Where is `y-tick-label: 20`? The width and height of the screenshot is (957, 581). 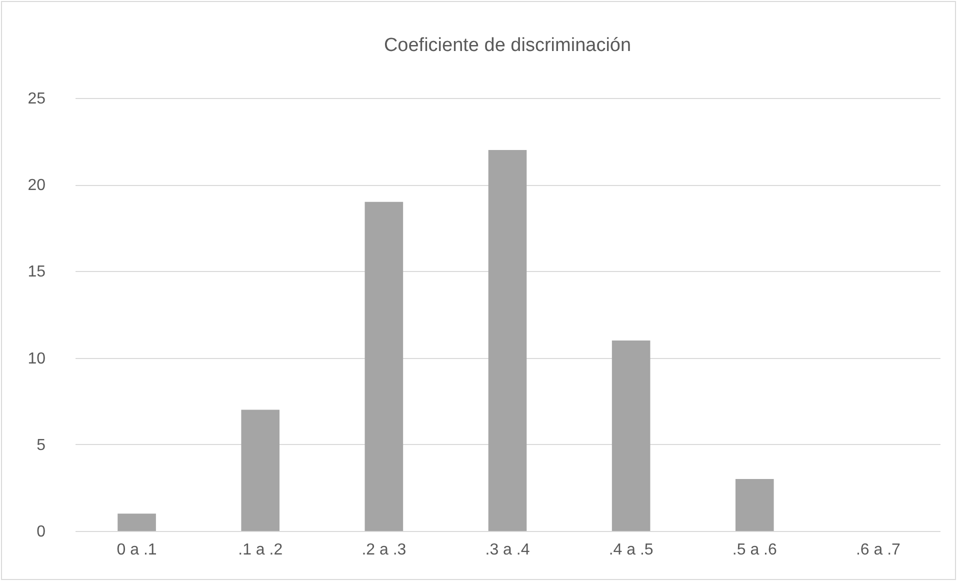 y-tick-label: 20 is located at coordinates (37, 185).